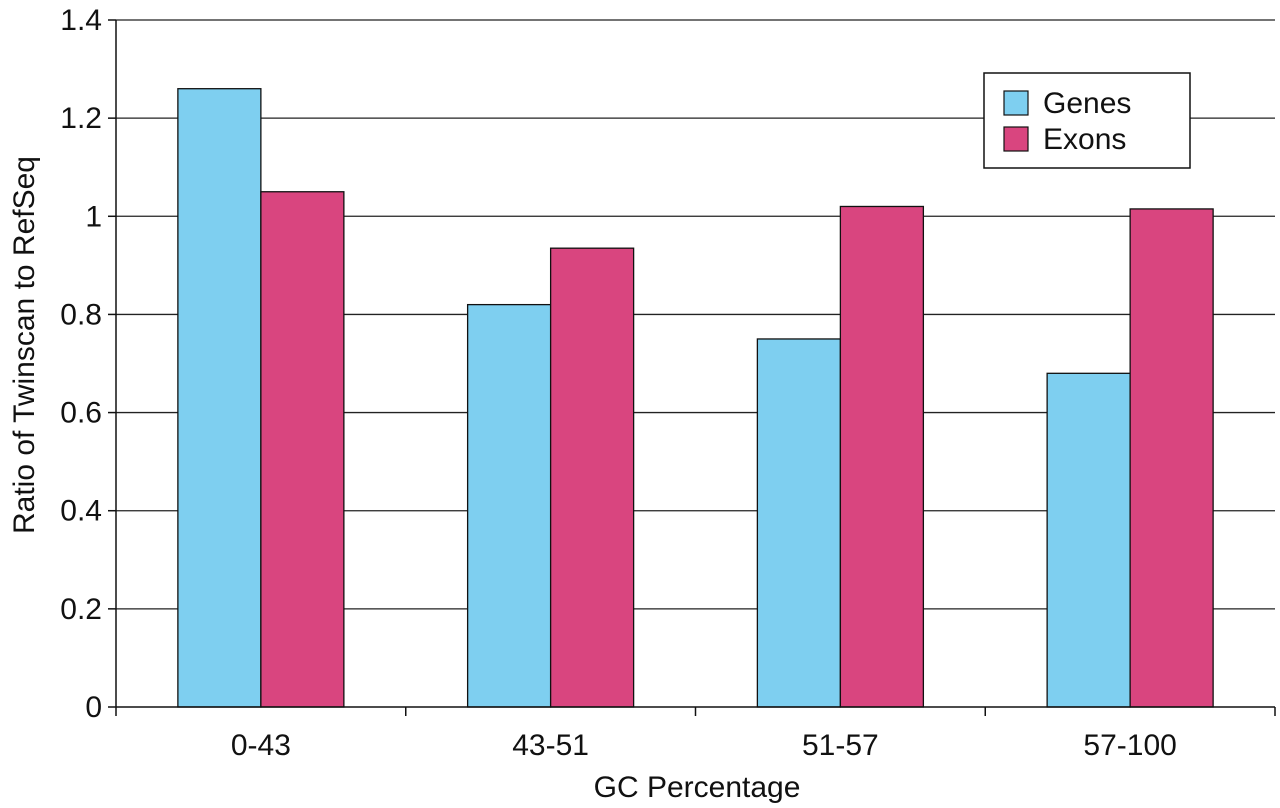 The width and height of the screenshot is (1280, 808). What do you see at coordinates (550, 745) in the screenshot?
I see `x-tick-label: 43-51` at bounding box center [550, 745].